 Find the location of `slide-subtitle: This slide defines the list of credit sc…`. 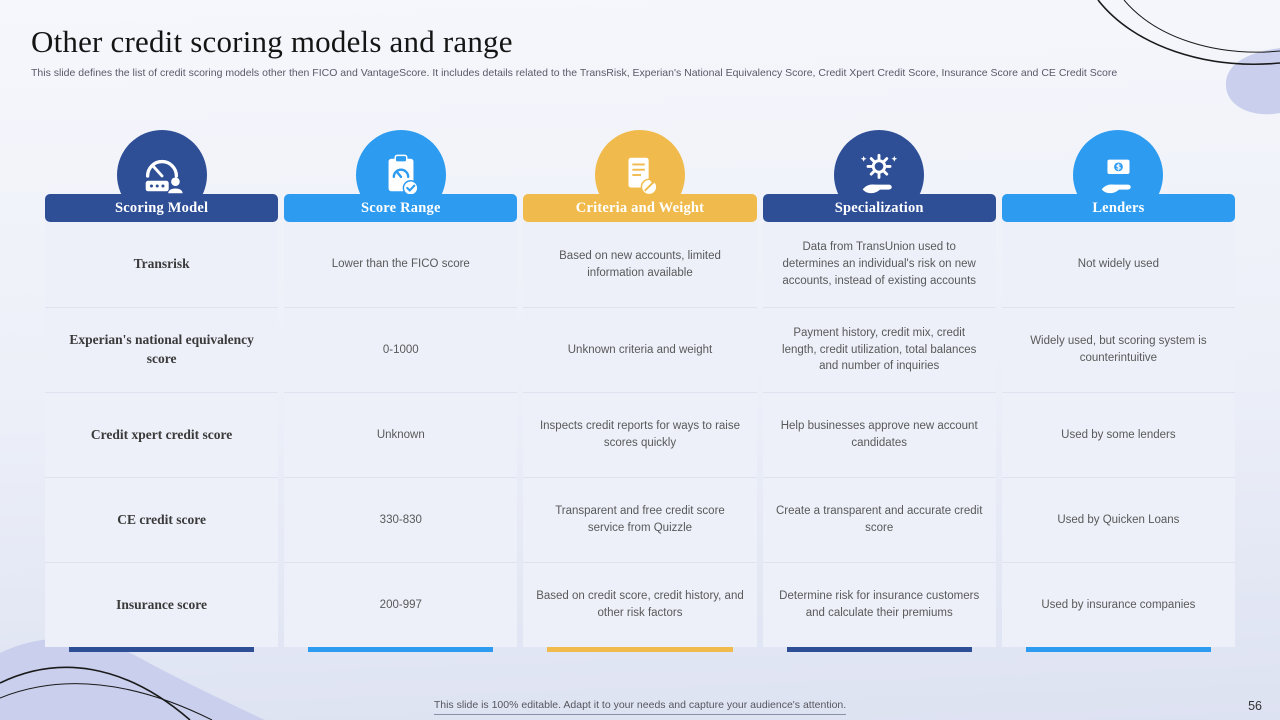

slide-subtitle: This slide defines the list of credit sc… is located at coordinates (574, 73).